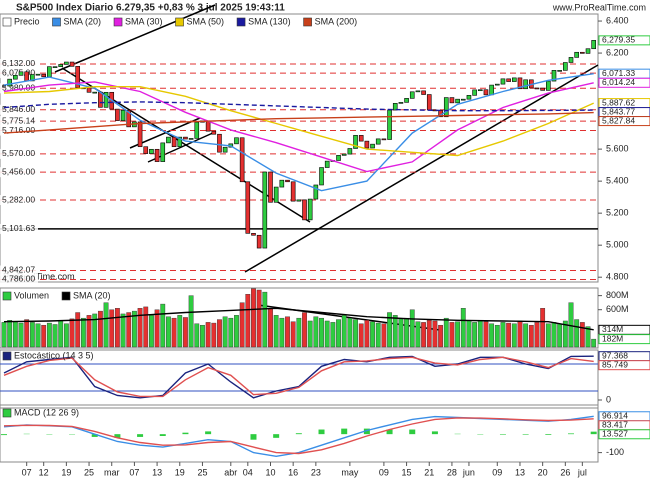  I want to click on x-tick-label: 07, so click(134, 472).